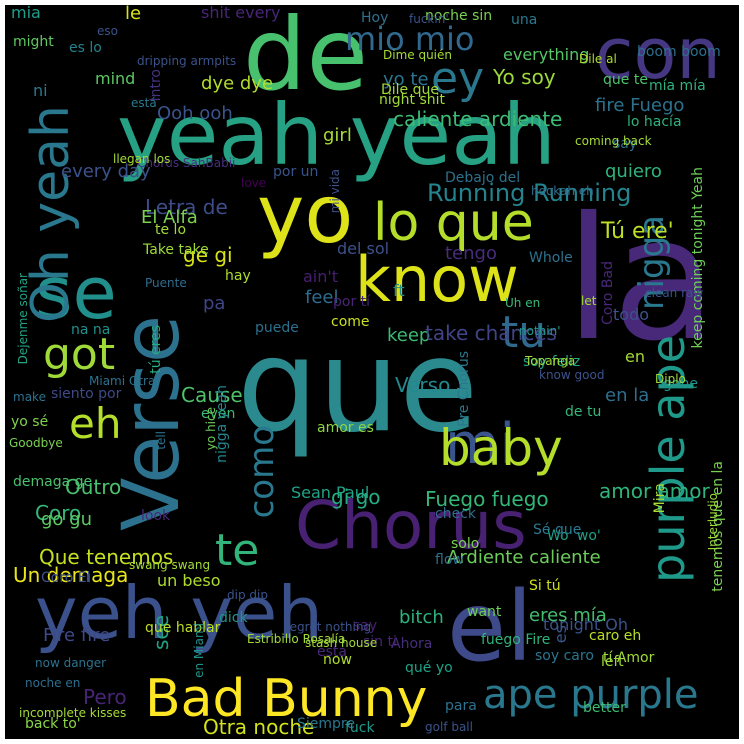  What do you see at coordinates (480, 444) in the screenshot?
I see `cloud-word: mi` at bounding box center [480, 444].